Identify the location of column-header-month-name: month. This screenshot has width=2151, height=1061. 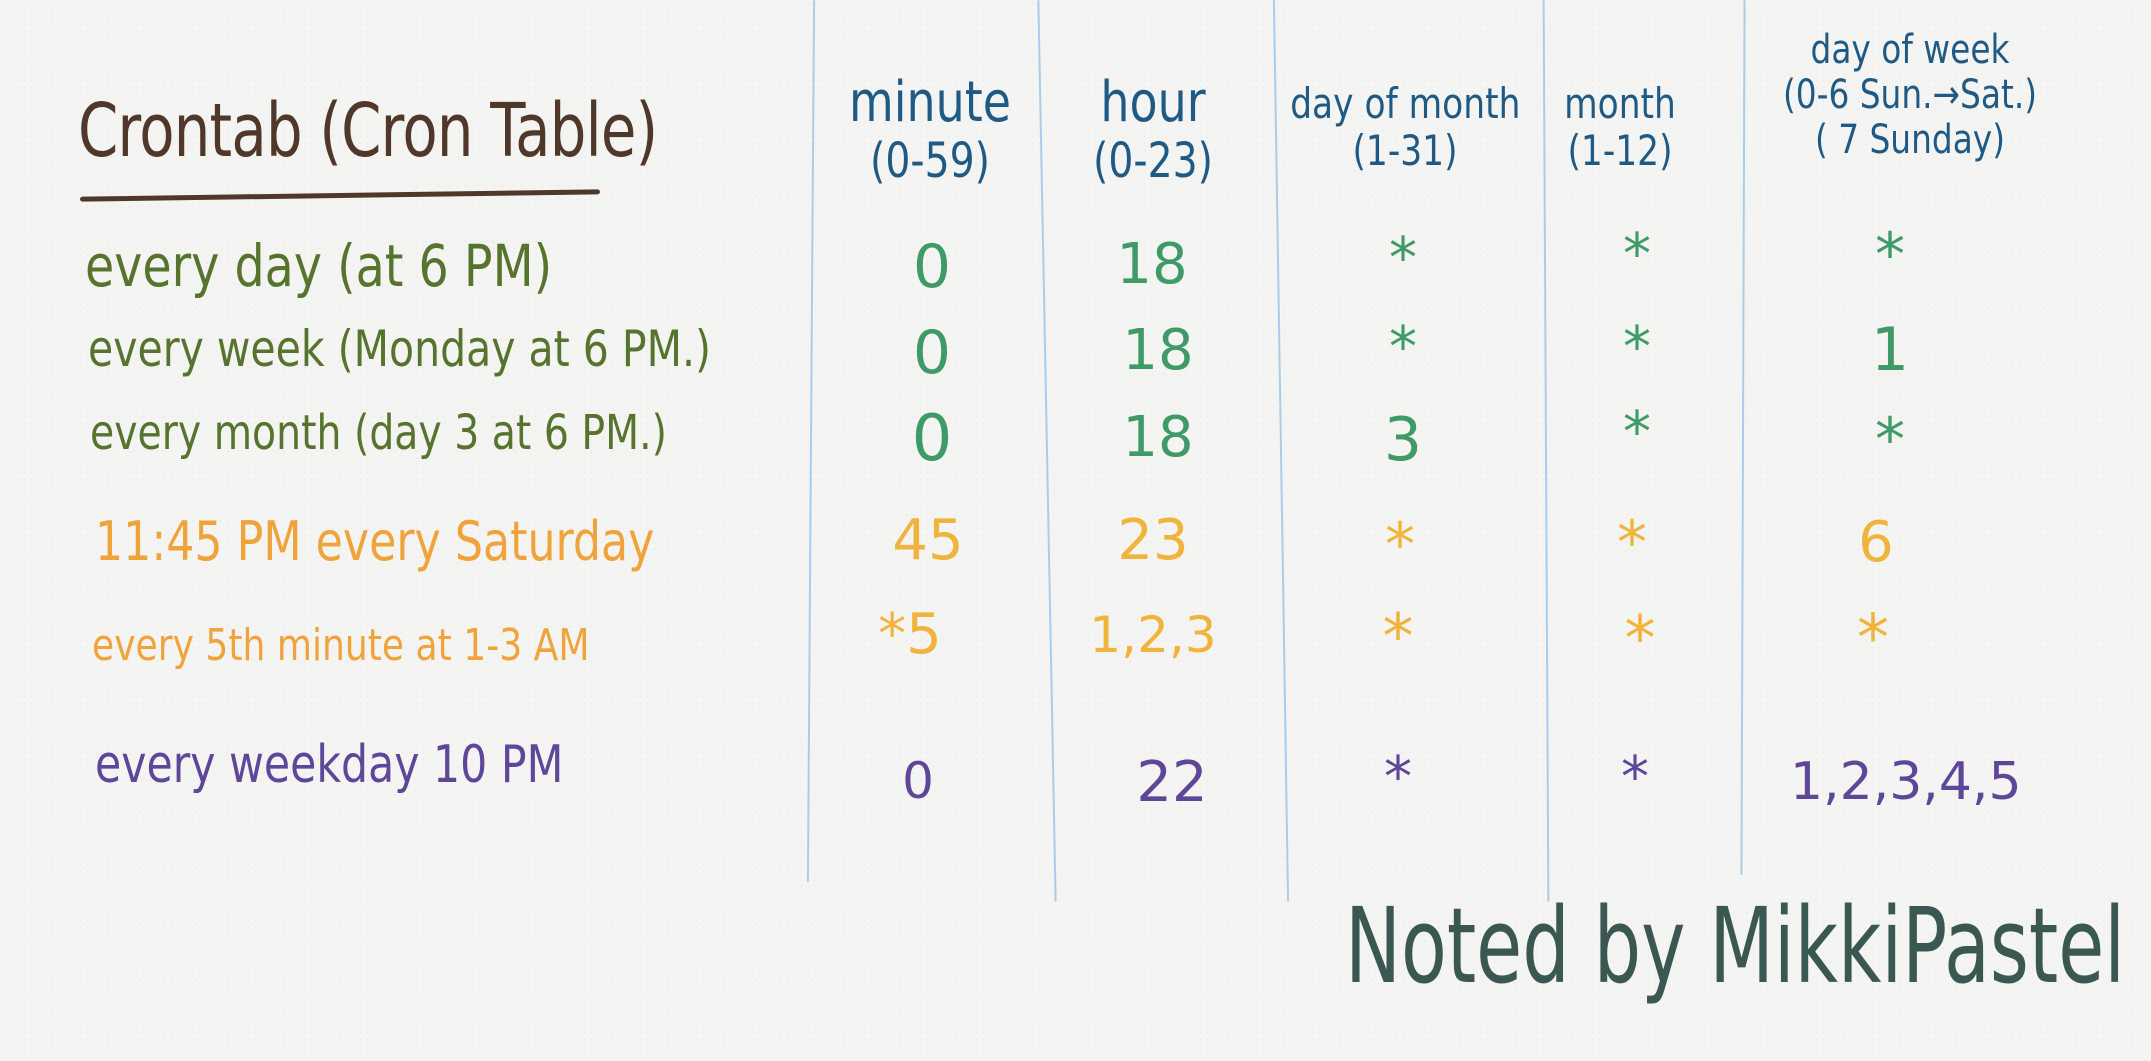
(1620, 103).